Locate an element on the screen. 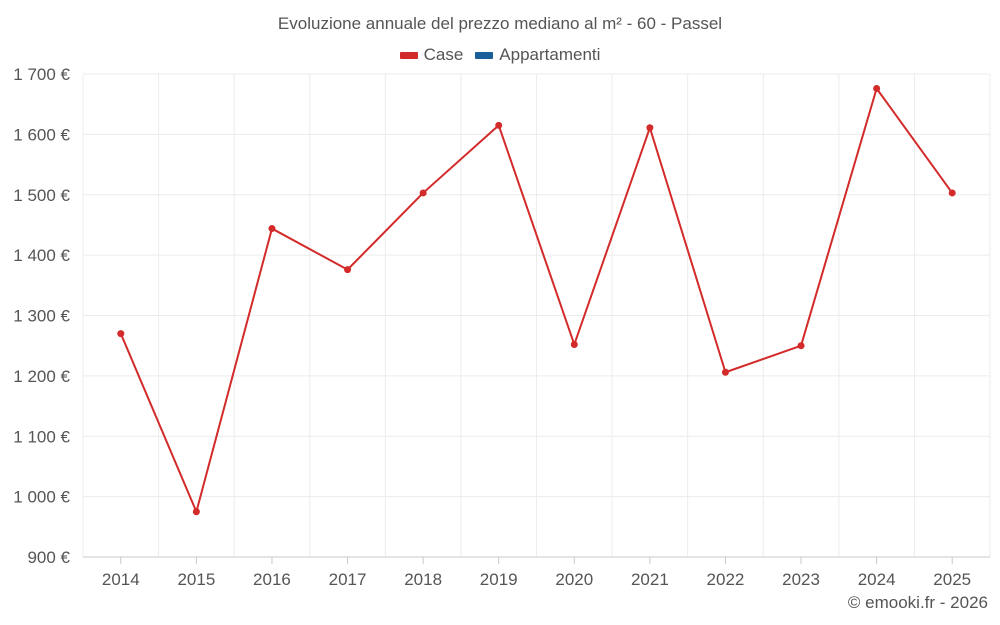  x-tick-label: 2025 is located at coordinates (952, 579).